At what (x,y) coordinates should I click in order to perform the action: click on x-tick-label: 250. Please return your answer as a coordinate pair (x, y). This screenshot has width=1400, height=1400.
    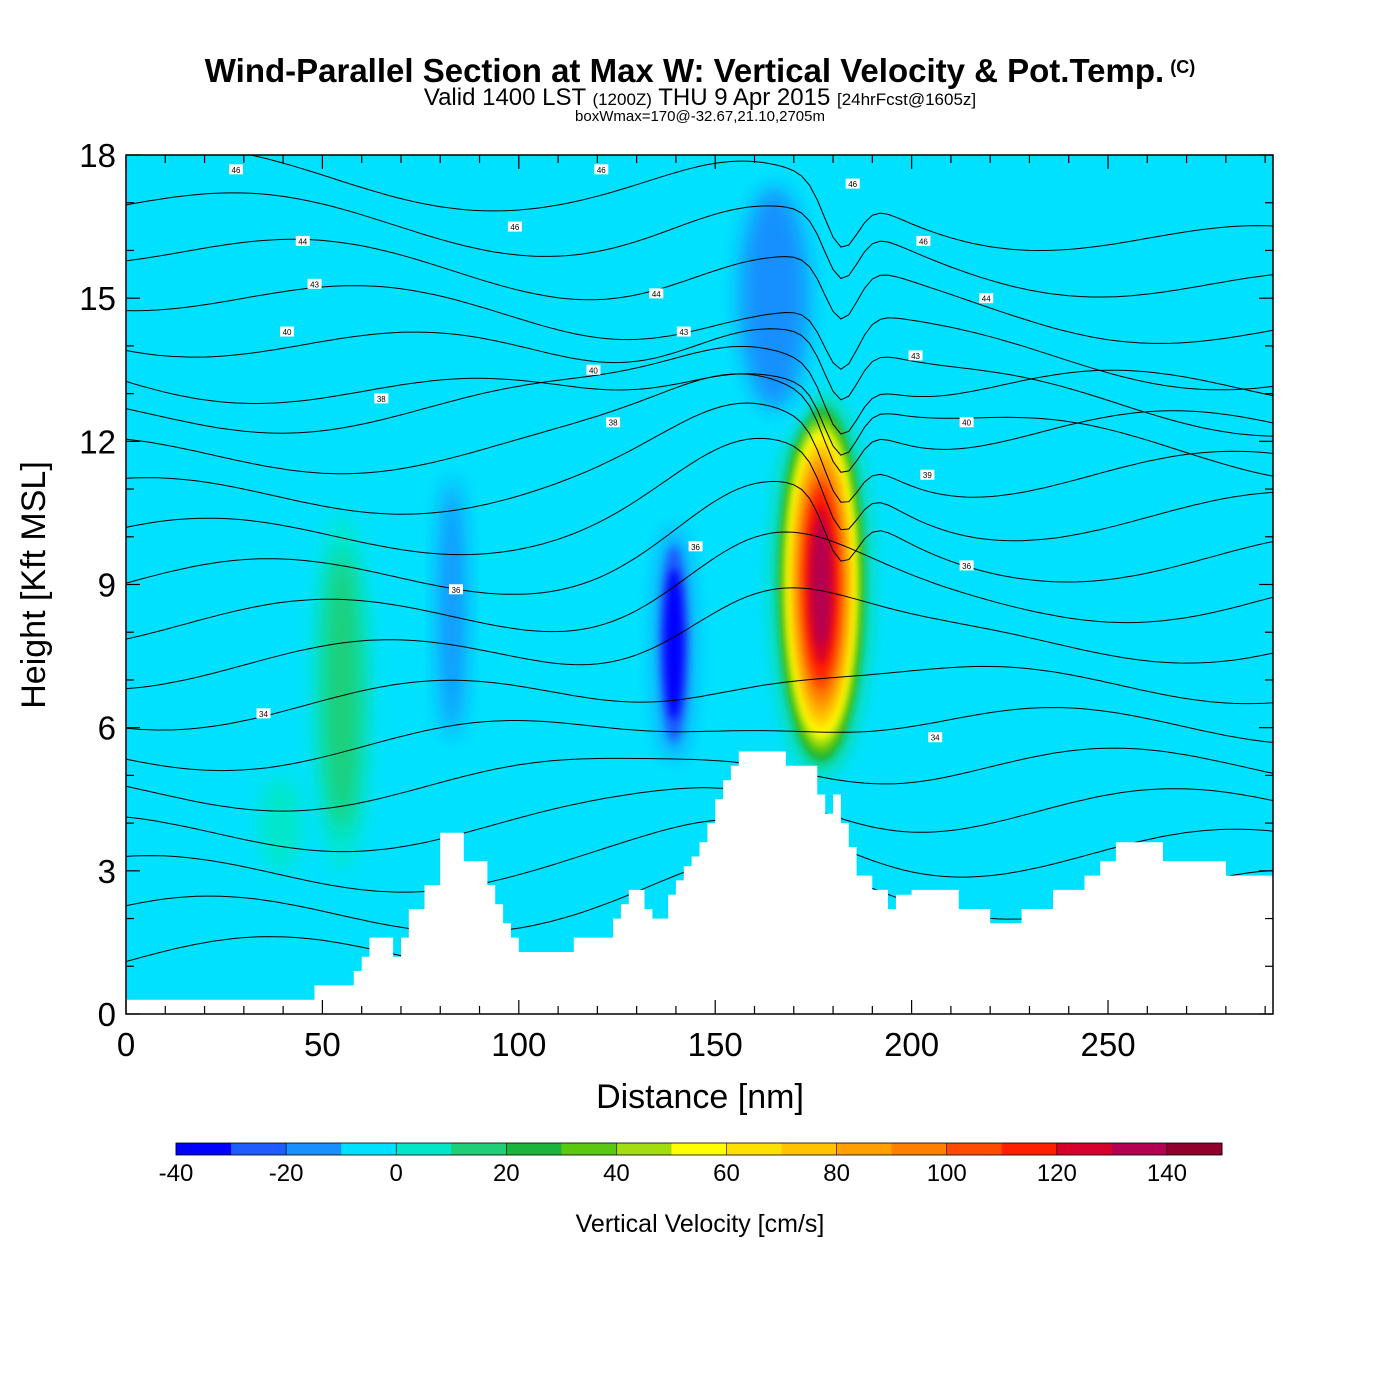
    Looking at the image, I should click on (1107, 1044).